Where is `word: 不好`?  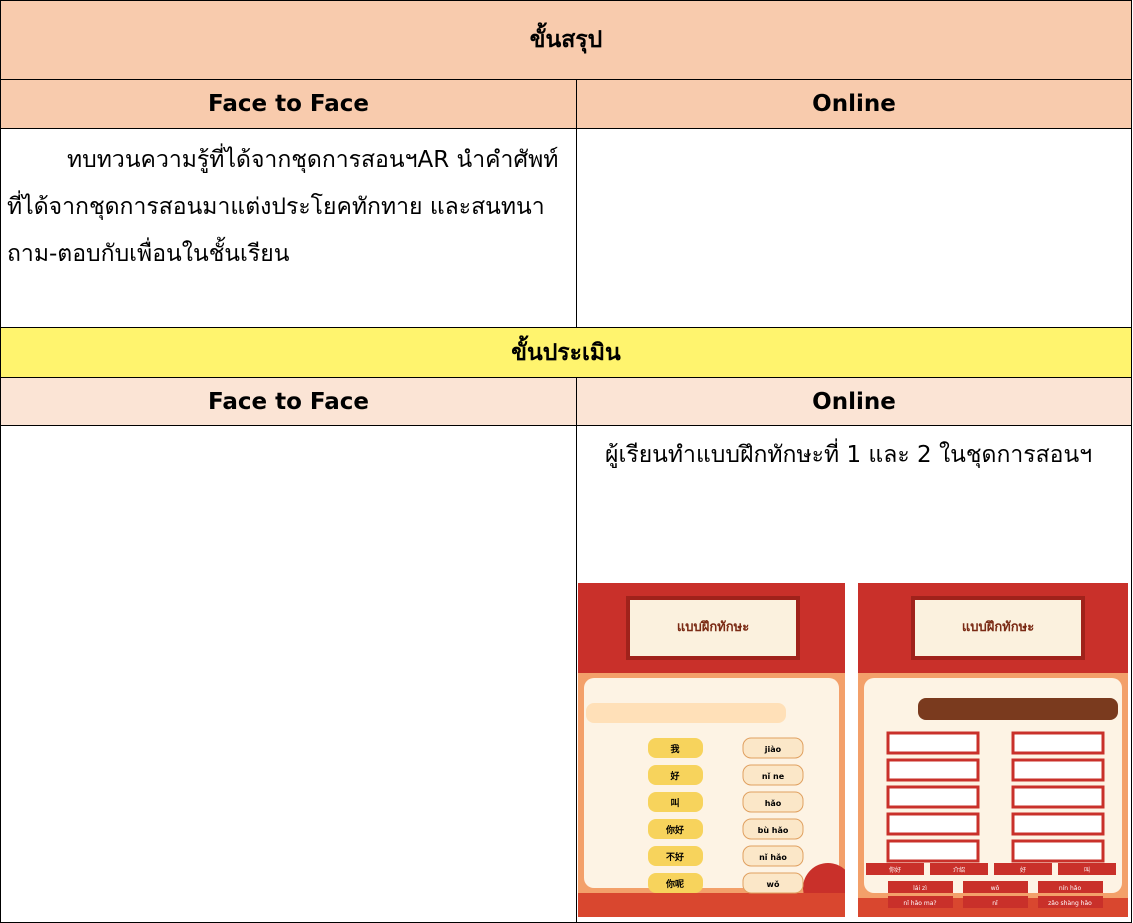 word: 不好 is located at coordinates (675, 857).